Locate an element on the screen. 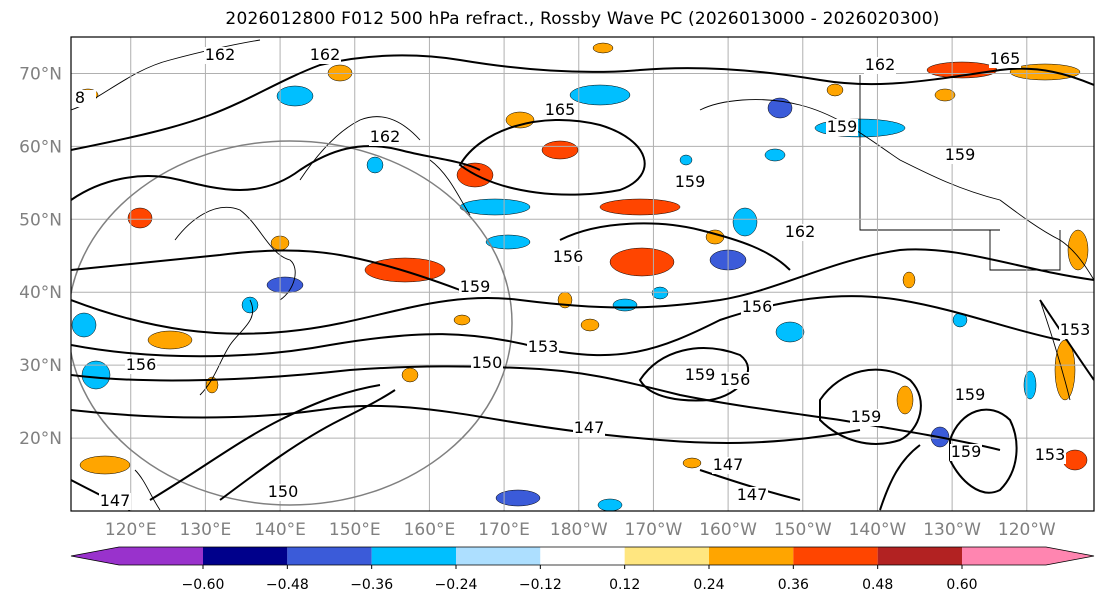 The height and width of the screenshot is (604, 1105). longitude-label: 160°E is located at coordinates (430, 530).